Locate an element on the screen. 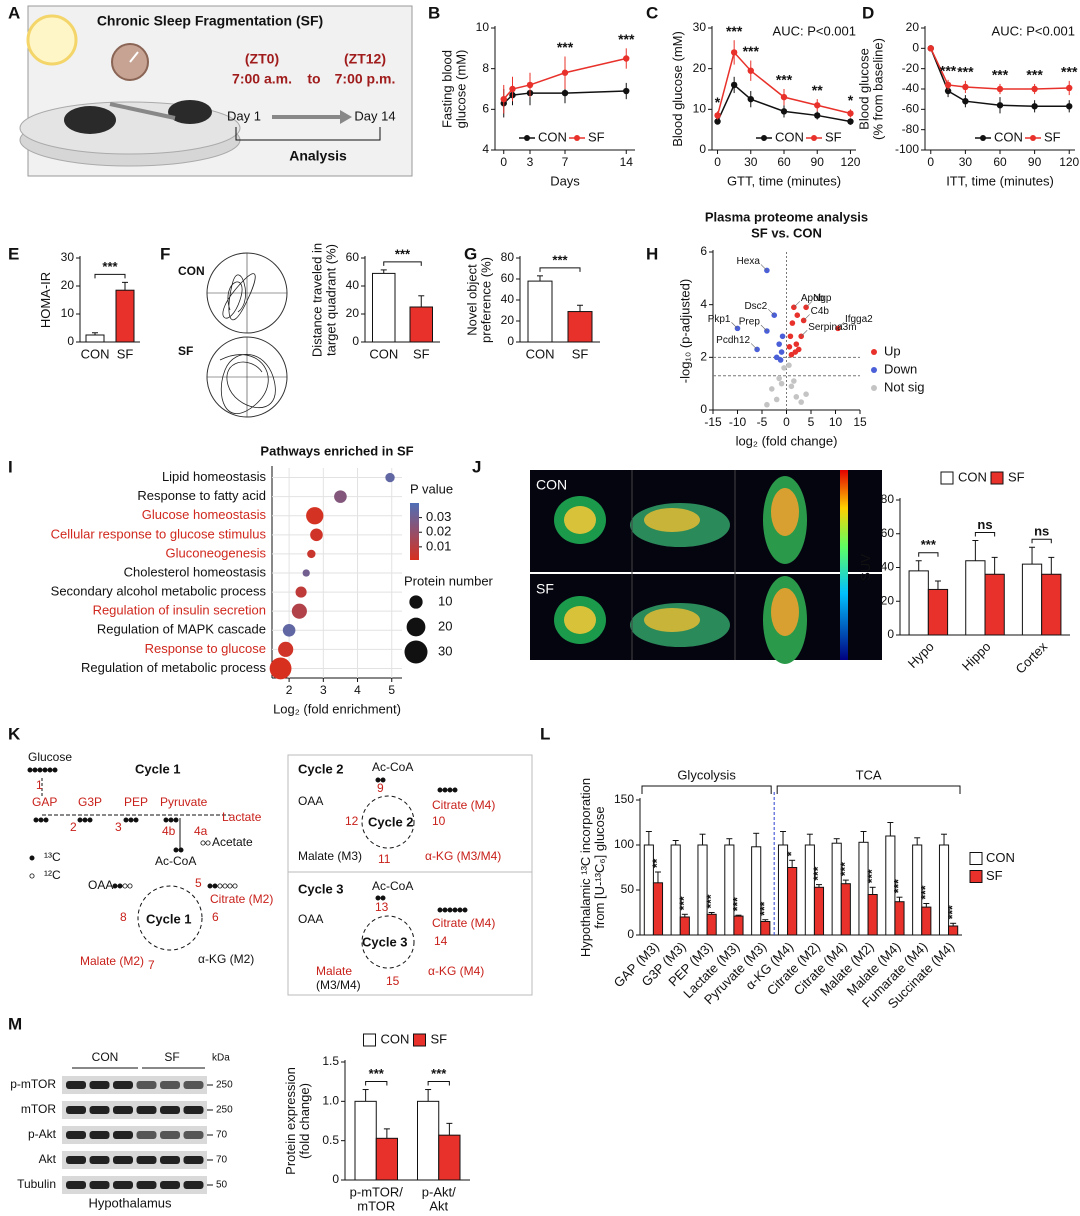 The height and width of the screenshot is (1216, 1080). x-tick-label: 3 is located at coordinates (323, 690).